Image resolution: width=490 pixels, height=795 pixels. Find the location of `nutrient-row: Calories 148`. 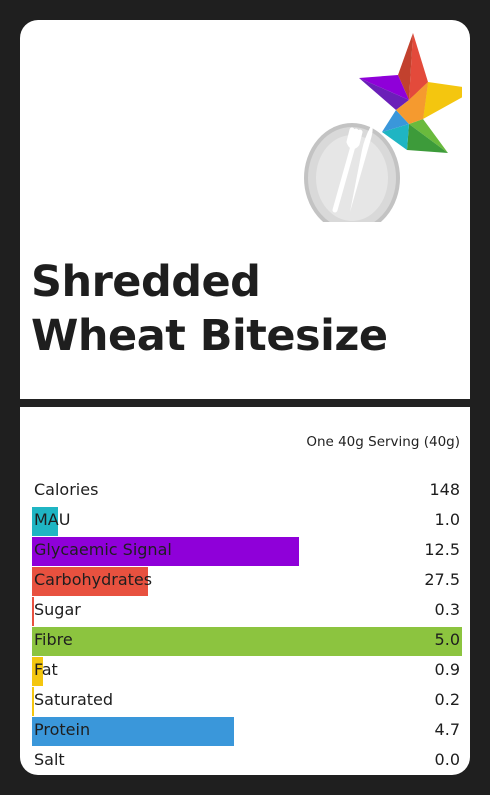

nutrient-row: Calories 148 is located at coordinates (246, 490).